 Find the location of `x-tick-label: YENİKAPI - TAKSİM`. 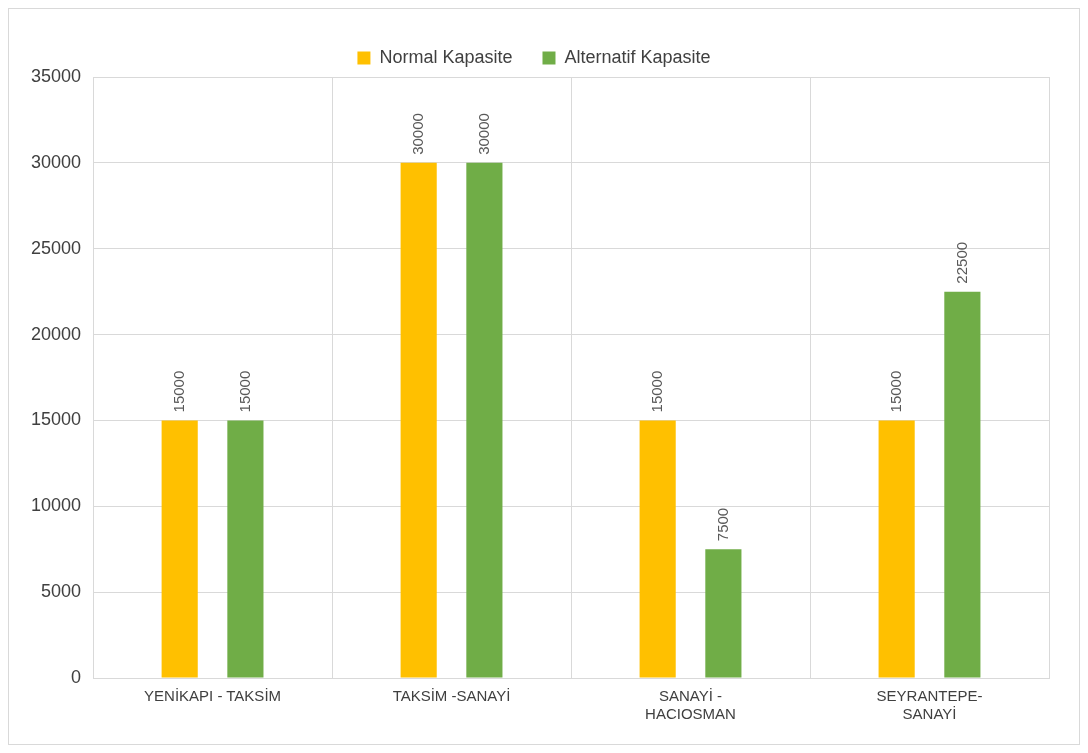

x-tick-label: YENİKAPI - TAKSİM is located at coordinates (213, 696).